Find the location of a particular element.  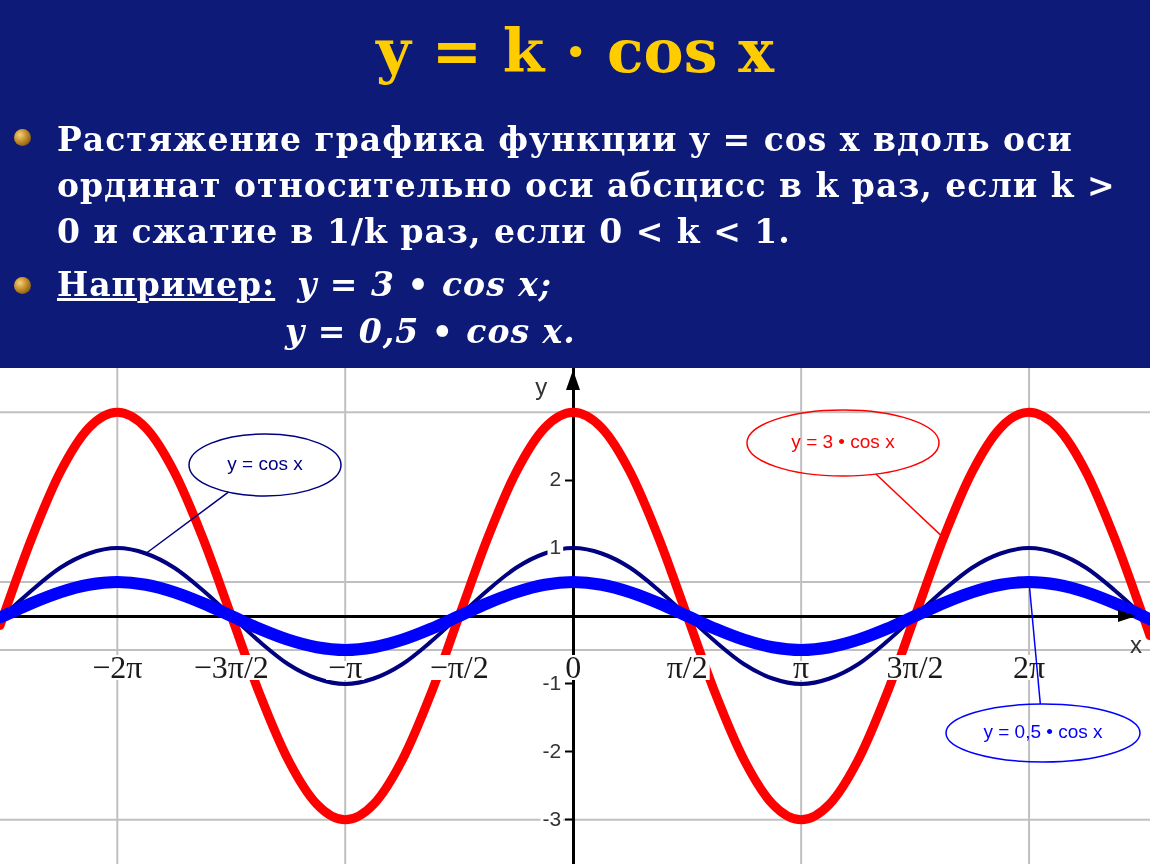

text: y = 0,5 • cos x is located at coordinates (1043, 732).